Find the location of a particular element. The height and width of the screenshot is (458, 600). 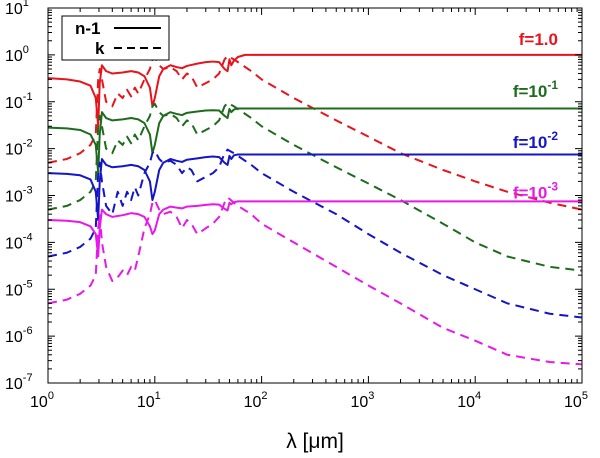

y-tick-label-4: 10⁻³ is located at coordinates (19, 195).